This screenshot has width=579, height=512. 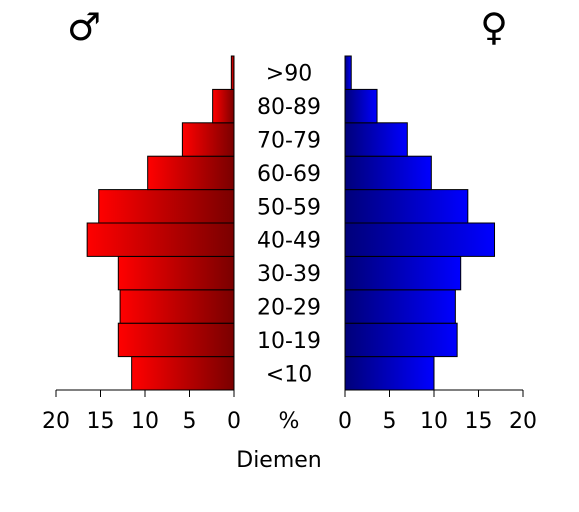 What do you see at coordinates (289, 308) in the screenshot?
I see `age-group-label-2: 20-29` at bounding box center [289, 308].